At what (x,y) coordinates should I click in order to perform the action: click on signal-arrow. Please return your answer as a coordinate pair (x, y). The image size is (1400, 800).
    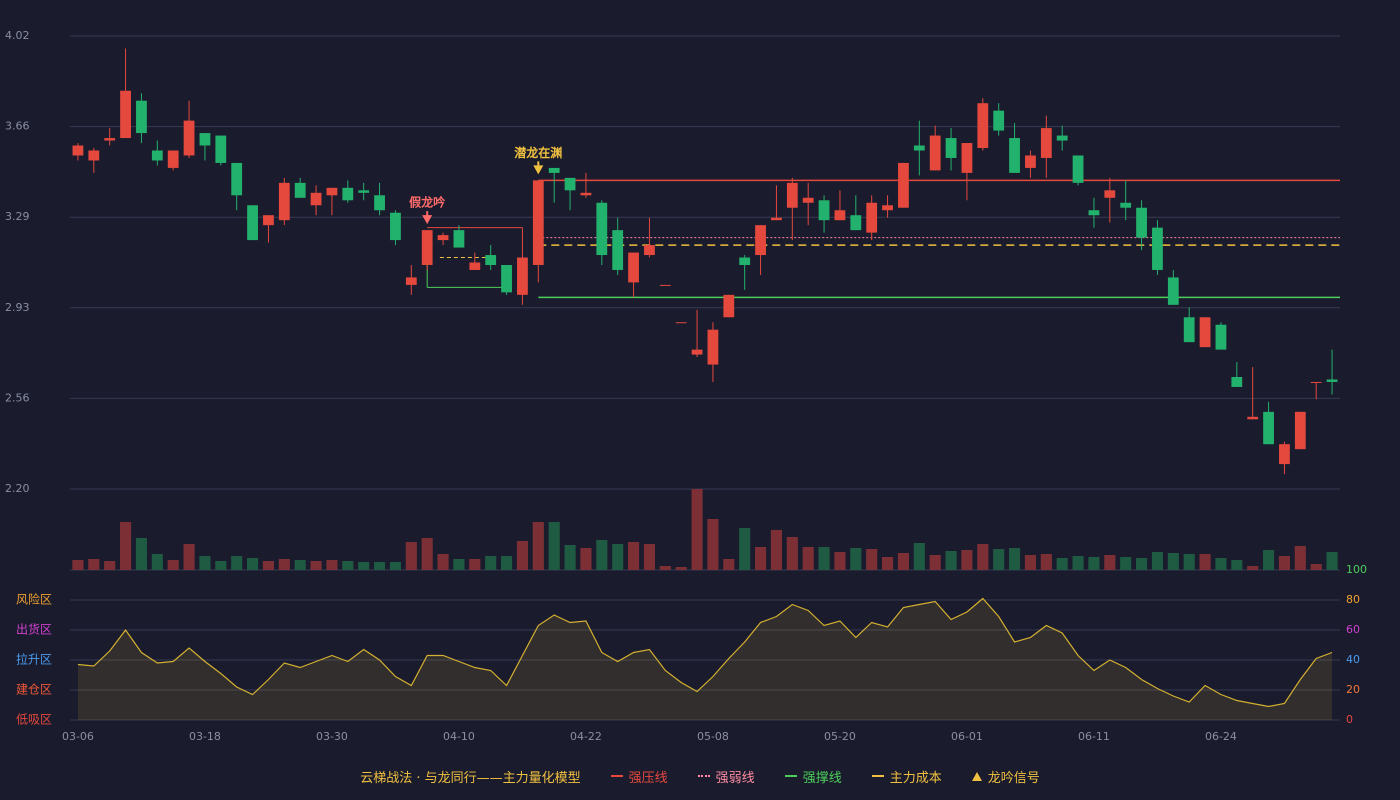
    Looking at the image, I should click on (427, 220).